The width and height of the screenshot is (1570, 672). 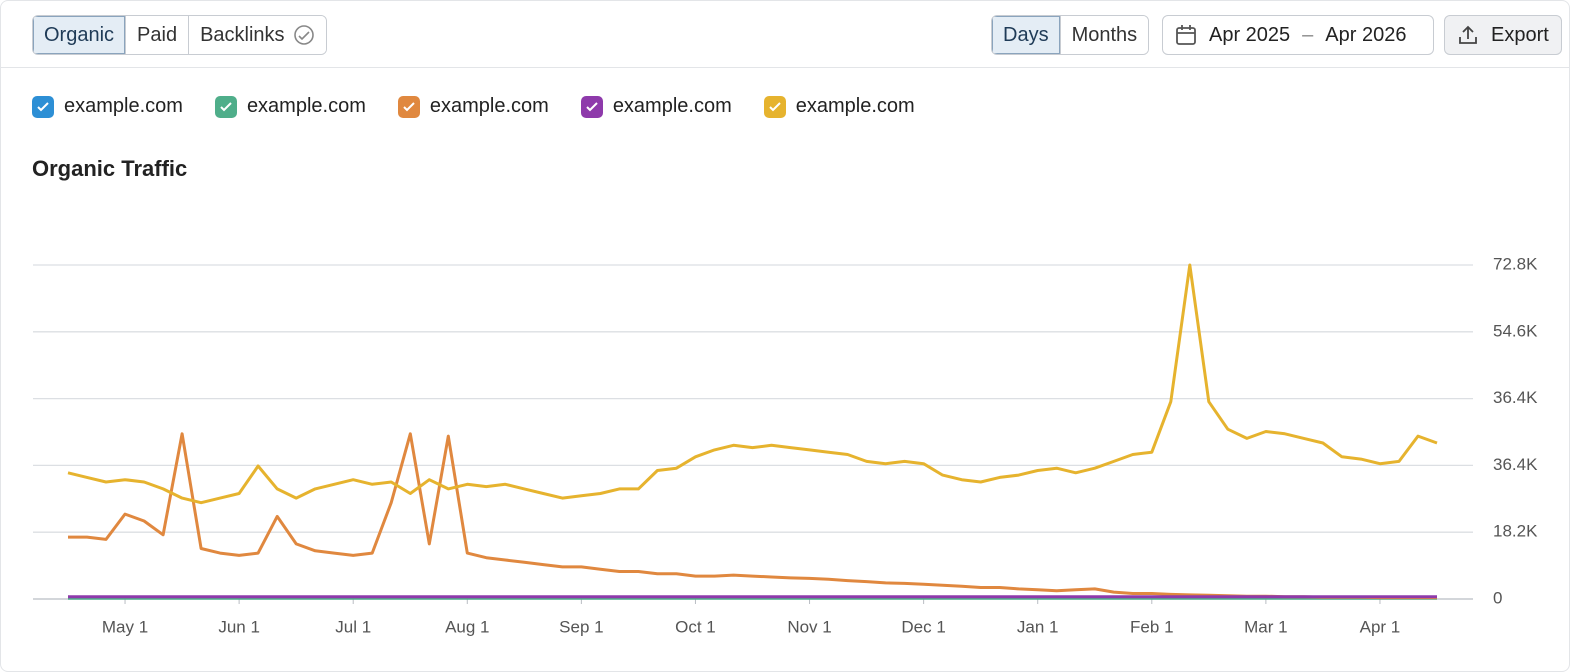 I want to click on date-from: Apr 2025, so click(x=1250, y=34).